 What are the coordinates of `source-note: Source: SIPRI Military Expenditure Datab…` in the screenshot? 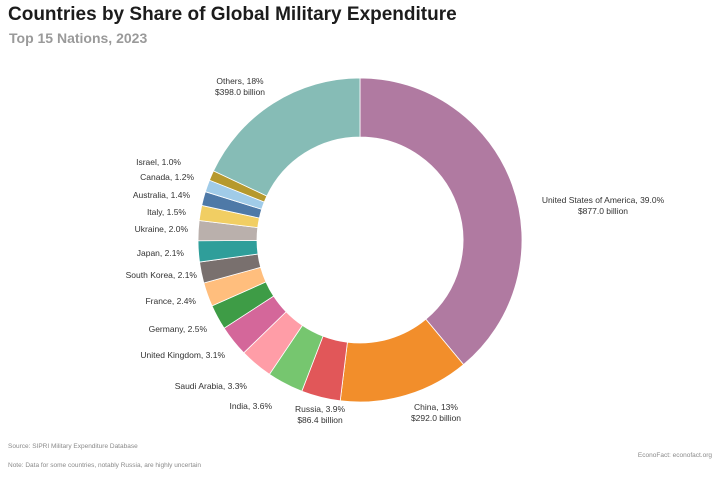 It's located at (73, 446).